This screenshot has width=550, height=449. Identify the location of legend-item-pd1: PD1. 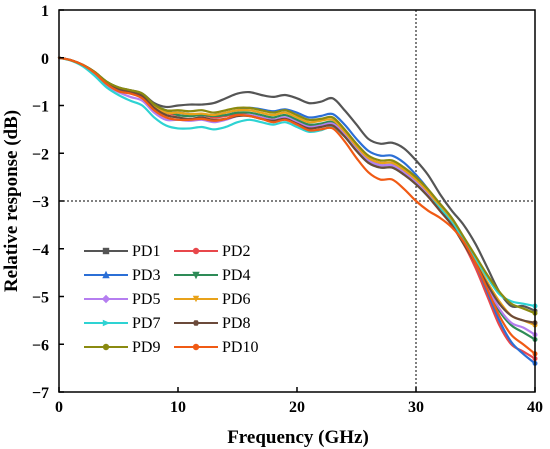
(122, 251).